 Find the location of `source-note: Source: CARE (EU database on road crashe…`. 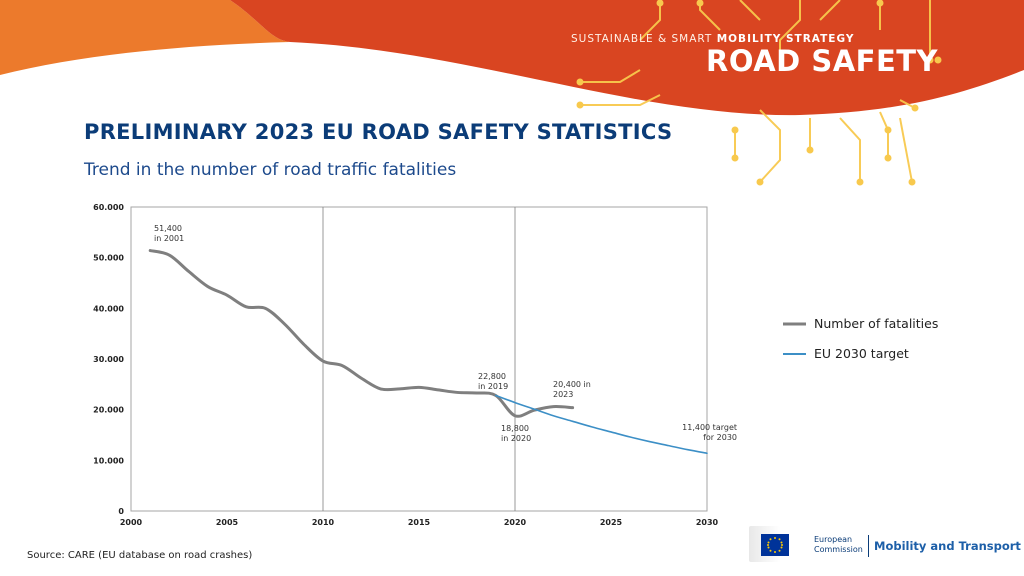

source-note: Source: CARE (EU database on road crashe… is located at coordinates (140, 555).